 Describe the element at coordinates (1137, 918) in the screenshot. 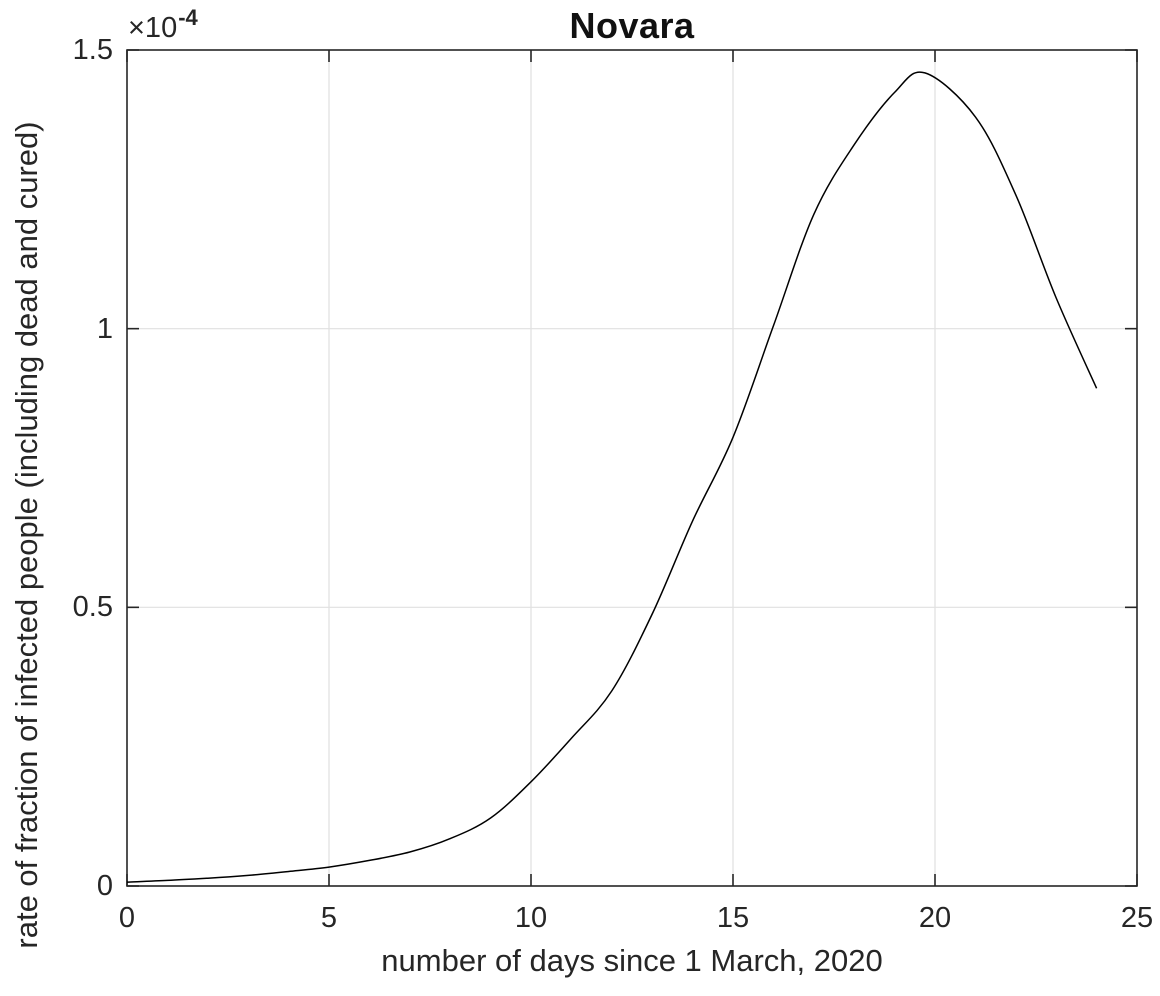

I see `x-tick-label: 25` at that location.